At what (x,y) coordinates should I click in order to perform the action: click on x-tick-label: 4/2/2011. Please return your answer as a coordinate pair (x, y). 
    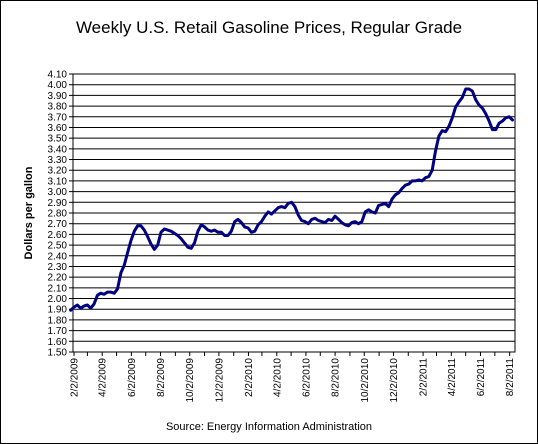
    Looking at the image, I should click on (452, 377).